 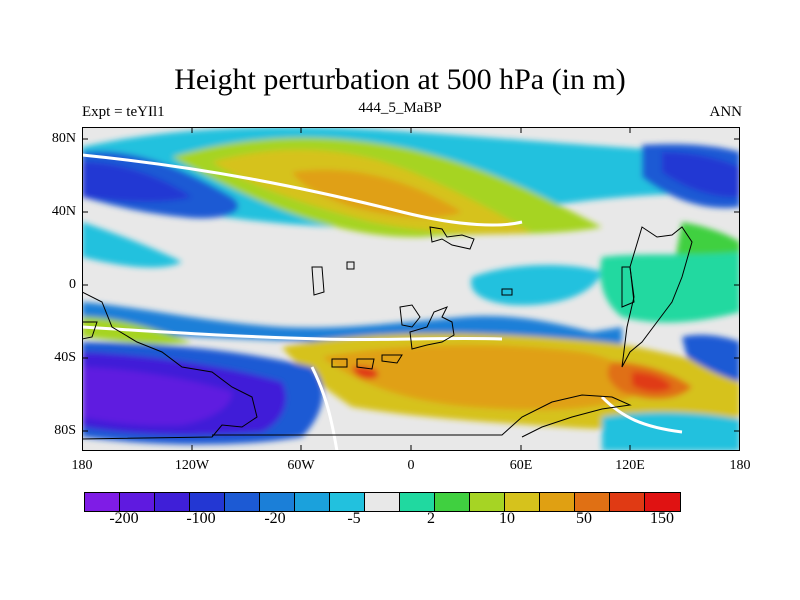 I want to click on lat-tick-80s: 80S, so click(x=65, y=430).